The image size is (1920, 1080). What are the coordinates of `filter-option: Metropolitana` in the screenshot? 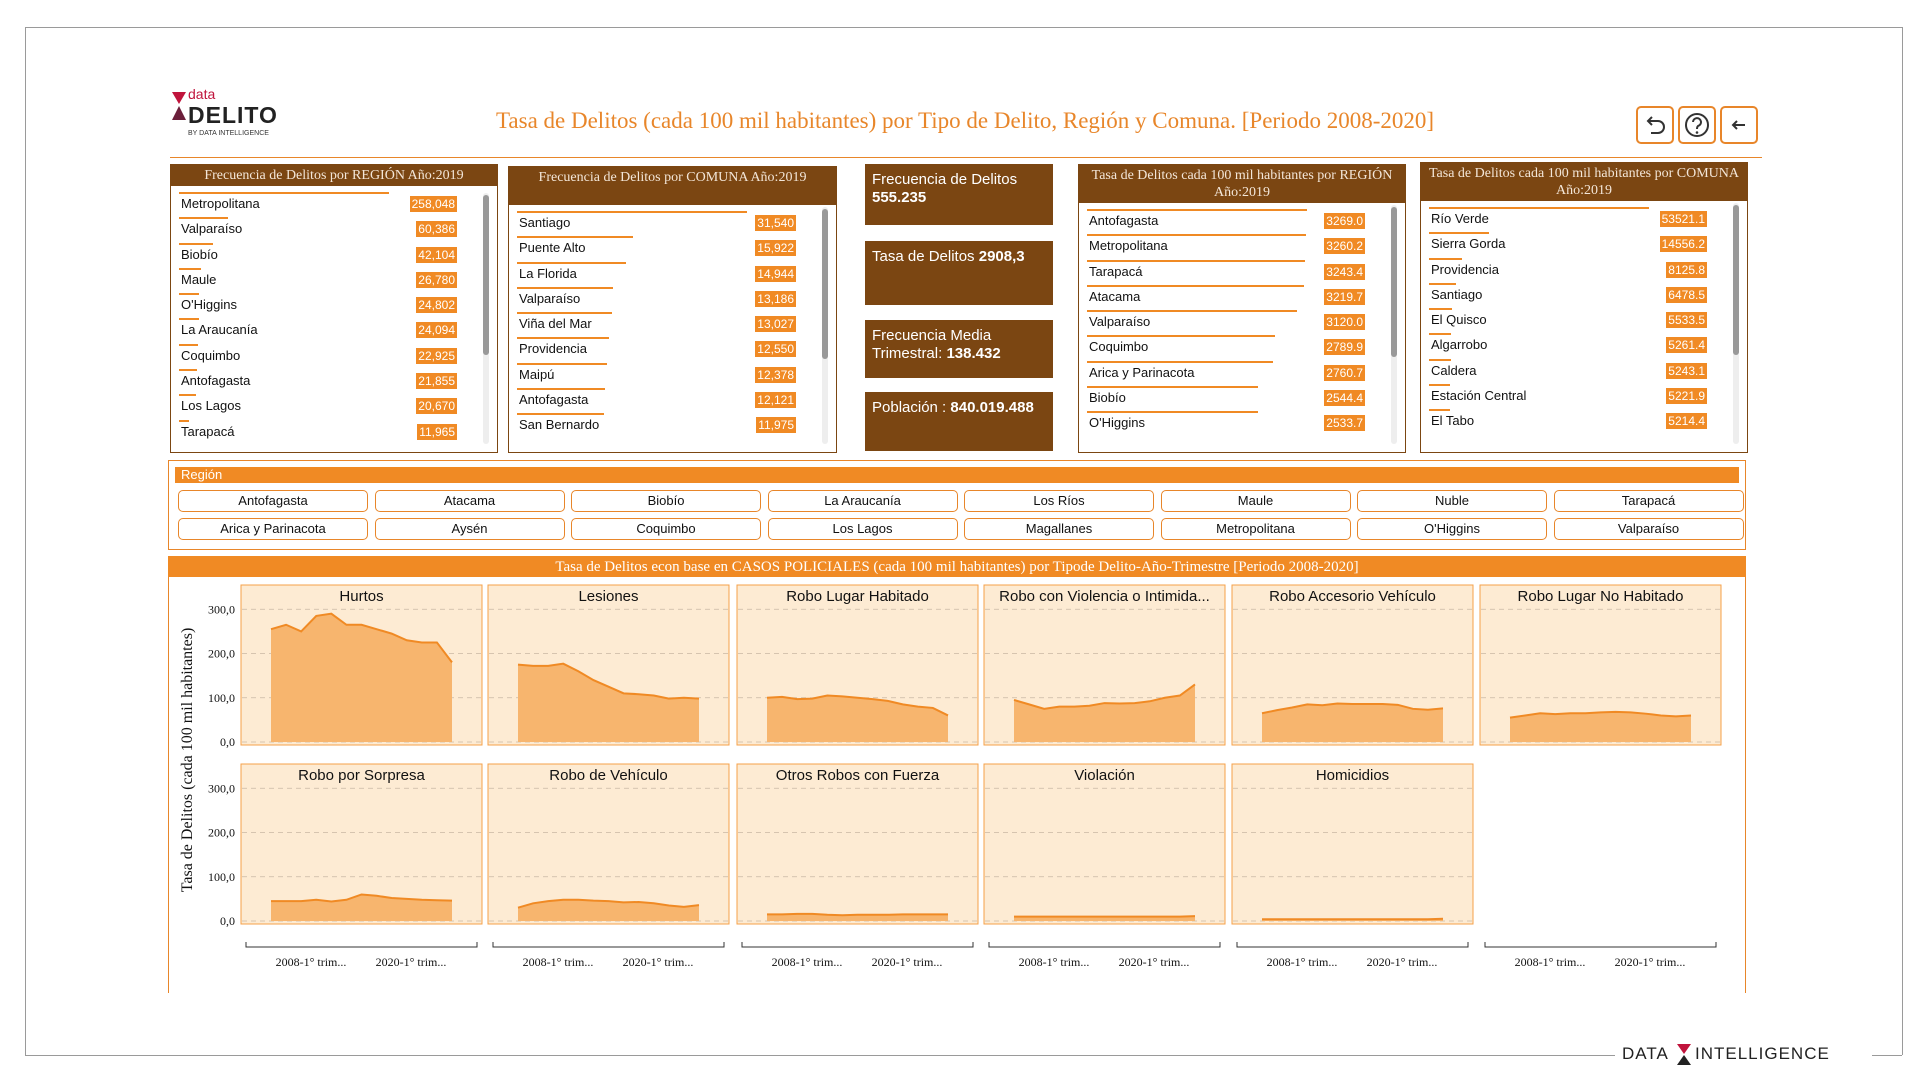 It's located at (1255, 529).